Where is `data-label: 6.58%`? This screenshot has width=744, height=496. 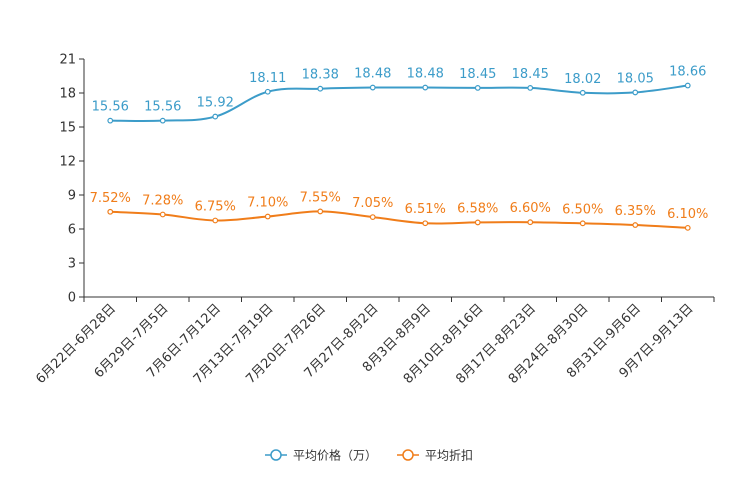 data-label: 6.58% is located at coordinates (477, 208).